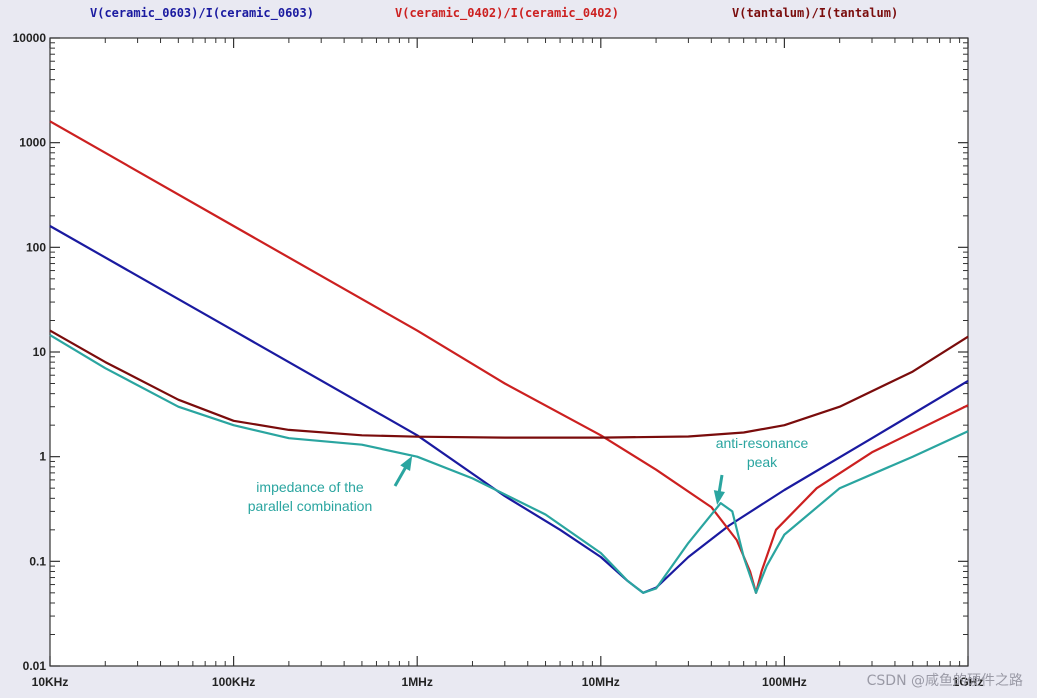 The image size is (1037, 698). Describe the element at coordinates (30, 38) in the screenshot. I see `y-tick-label: 10000` at that location.